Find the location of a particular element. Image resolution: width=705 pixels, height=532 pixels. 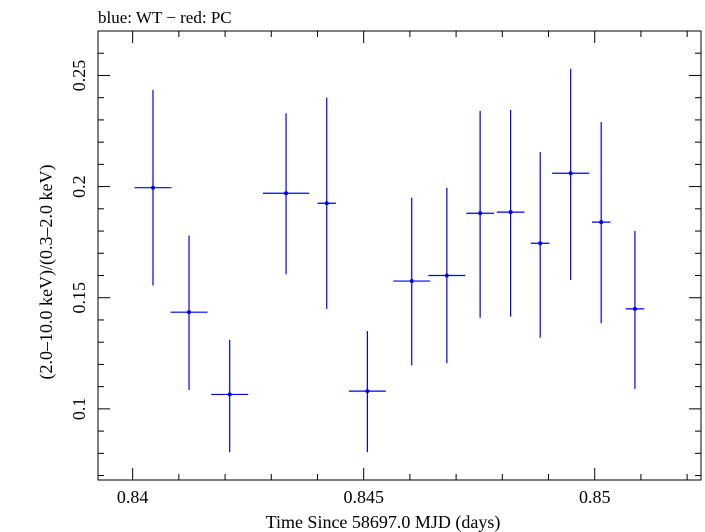

y-tick-label: 0.15 is located at coordinates (79, 298).